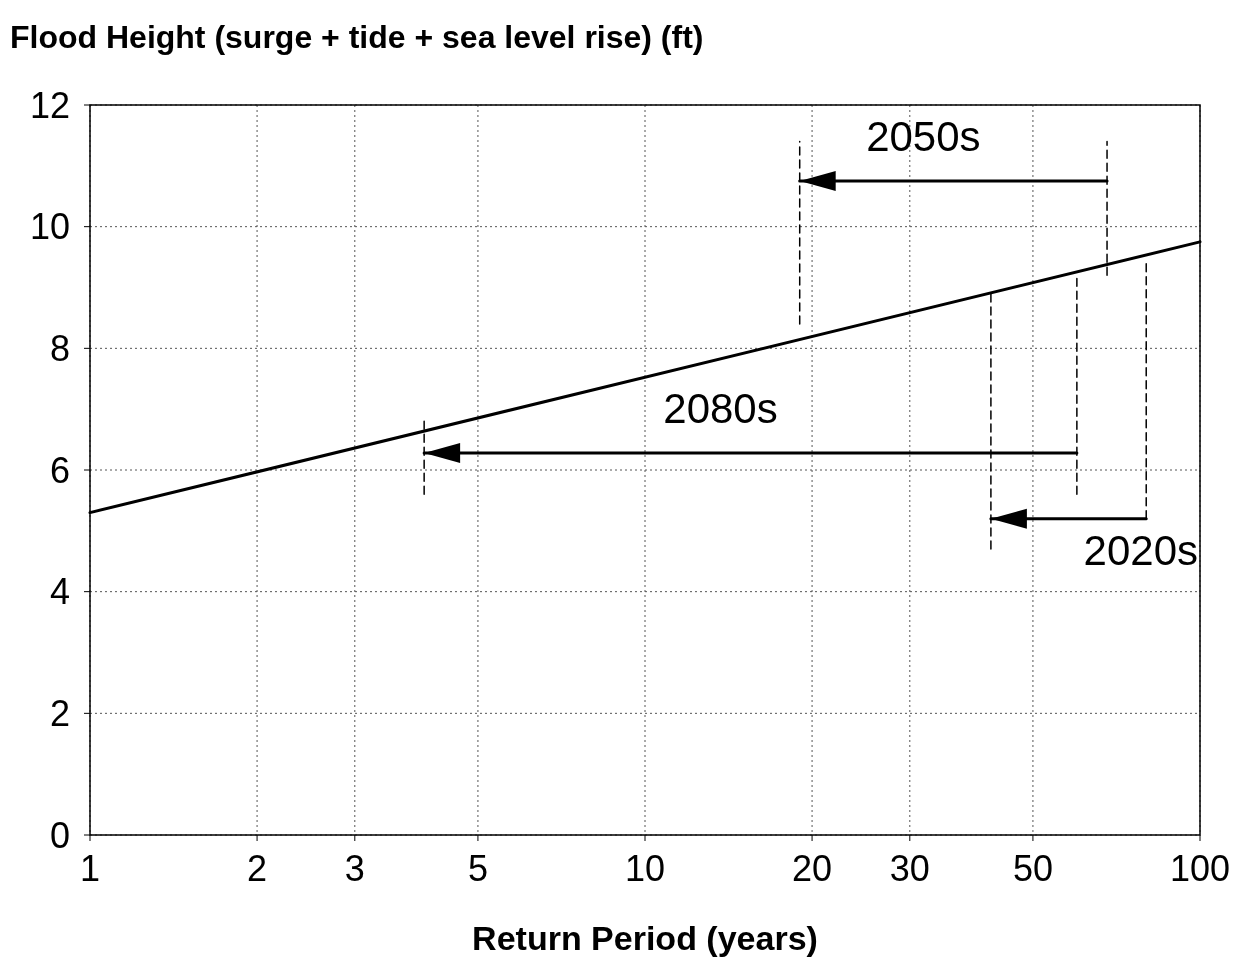 The image size is (1245, 967). I want to click on x-tick-label: 30, so click(909, 868).